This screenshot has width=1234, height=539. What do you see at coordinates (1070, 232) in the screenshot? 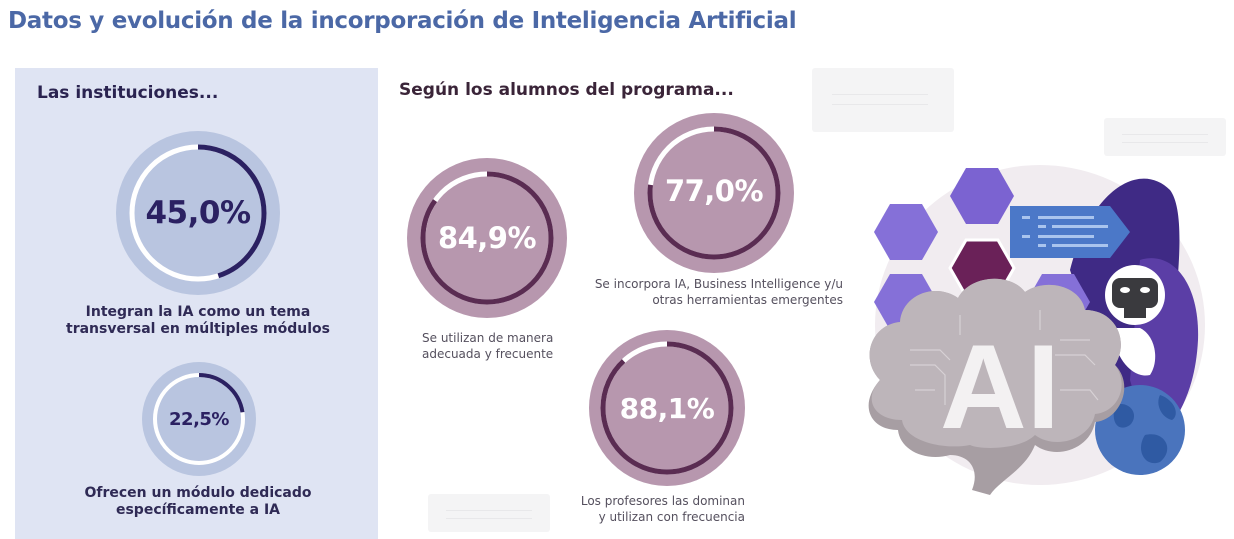
I see `code-panel-icon` at bounding box center [1070, 232].